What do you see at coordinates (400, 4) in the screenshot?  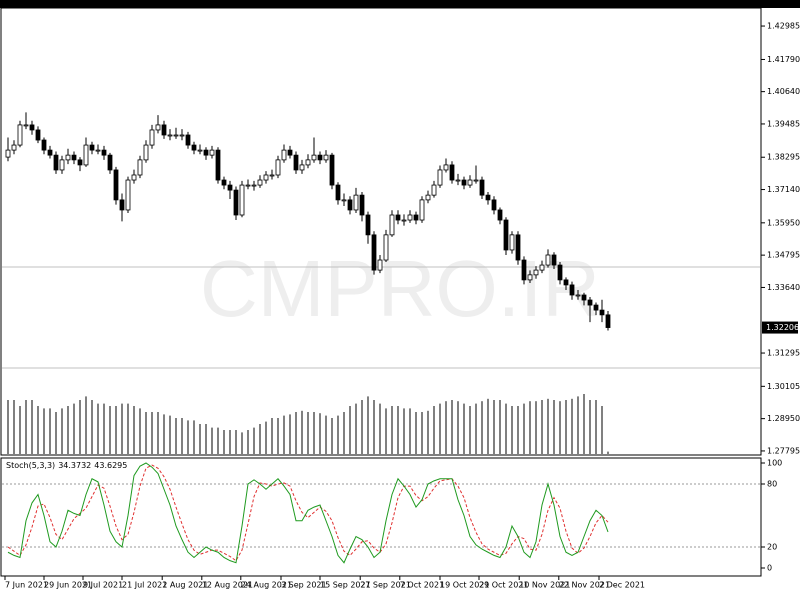 I see `top-bar` at bounding box center [400, 4].